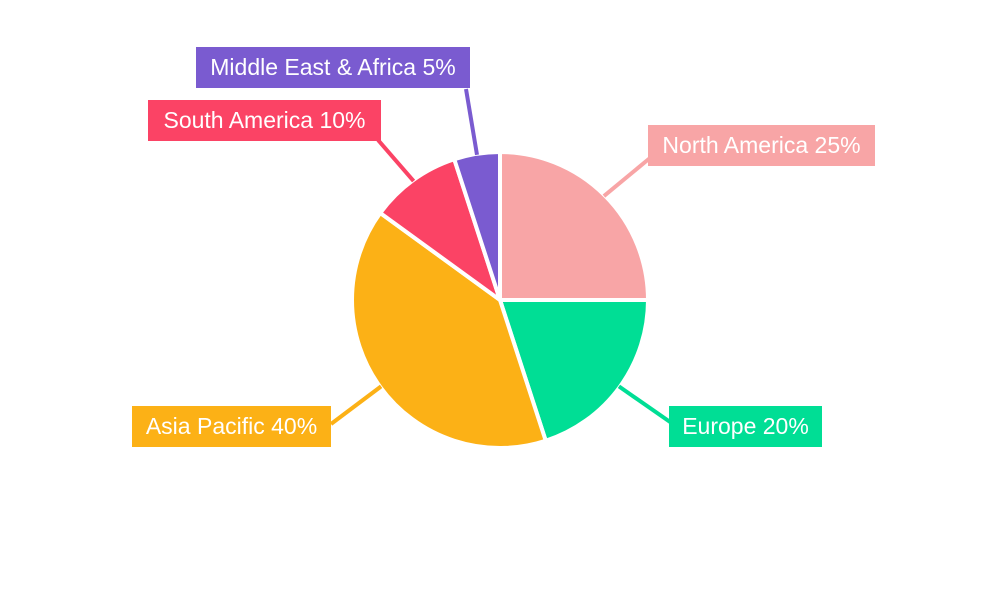 The height and width of the screenshot is (600, 1000). Describe the element at coordinates (231, 426) in the screenshot. I see `pie-label-asia-pacific: Asia Pacific 40%` at that location.